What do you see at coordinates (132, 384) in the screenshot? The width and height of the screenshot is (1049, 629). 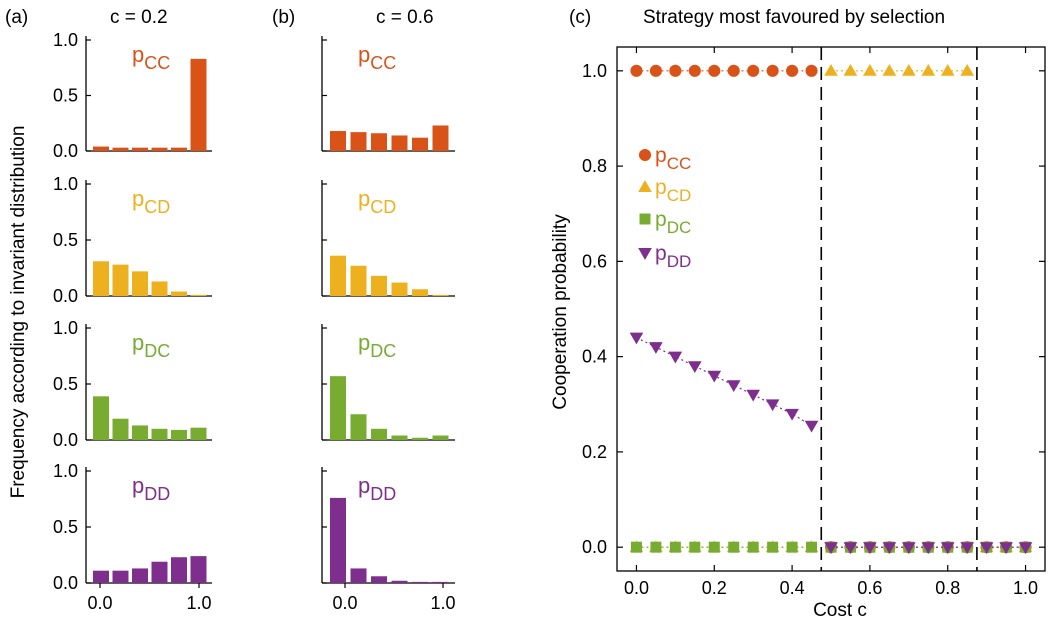 I see `histogram-a-dc: 0.0 0.5 1.0 pDC` at bounding box center [132, 384].